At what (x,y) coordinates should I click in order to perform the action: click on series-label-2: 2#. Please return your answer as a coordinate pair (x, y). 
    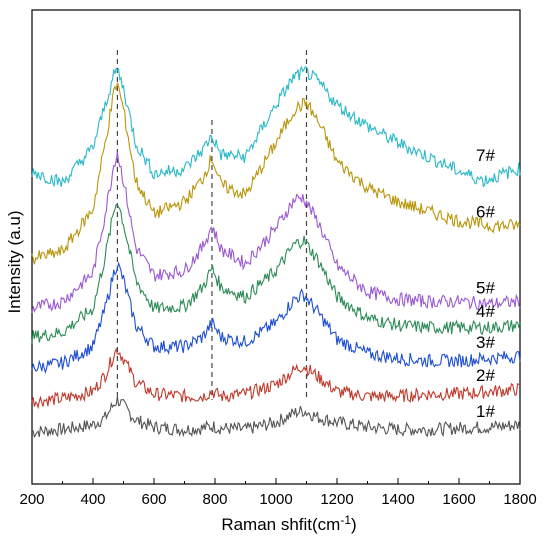
    Looking at the image, I should click on (485, 375).